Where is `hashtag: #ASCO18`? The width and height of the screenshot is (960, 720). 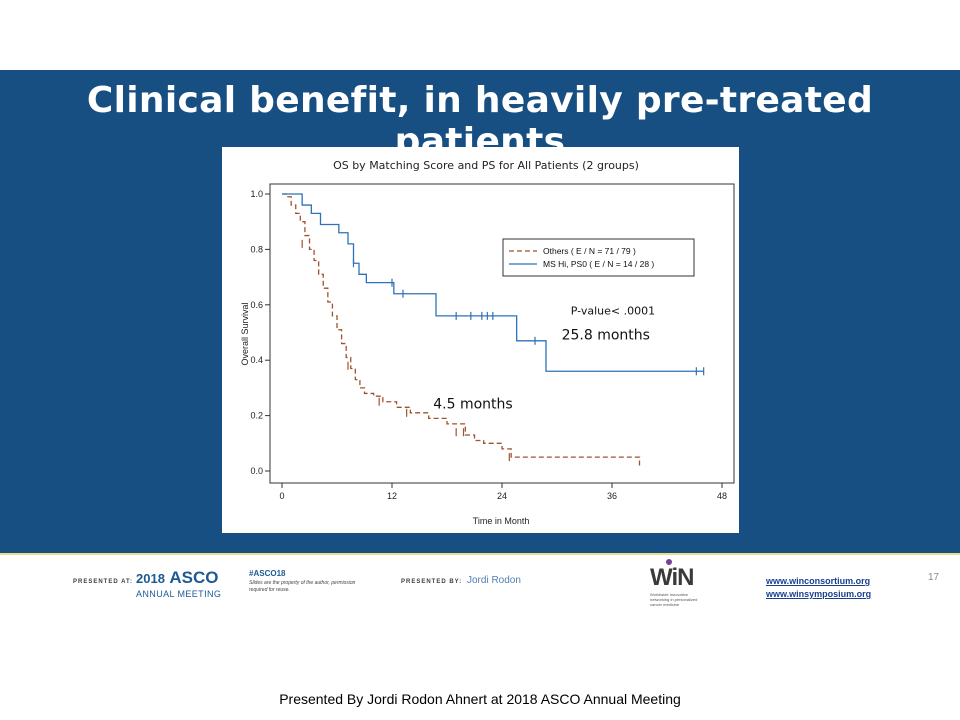 hashtag: #ASCO18 is located at coordinates (267, 573).